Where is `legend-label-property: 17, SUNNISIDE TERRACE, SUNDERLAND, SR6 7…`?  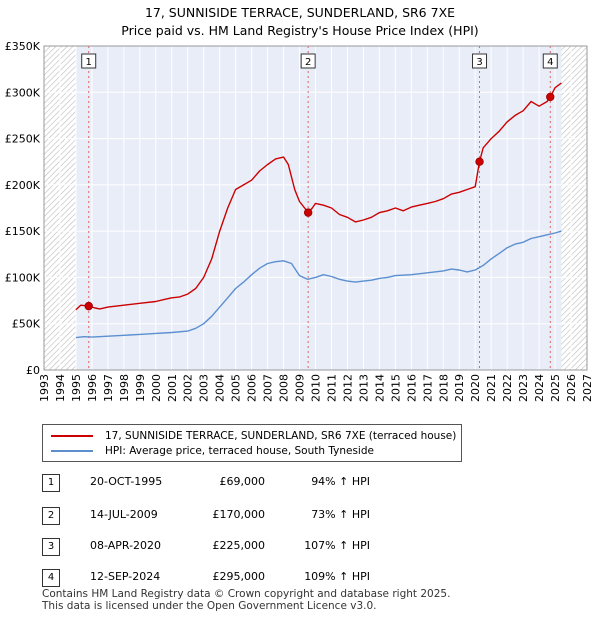 legend-label-property: 17, SUNNISIDE TERRACE, SUNDERLAND, SR6 7… is located at coordinates (281, 436).